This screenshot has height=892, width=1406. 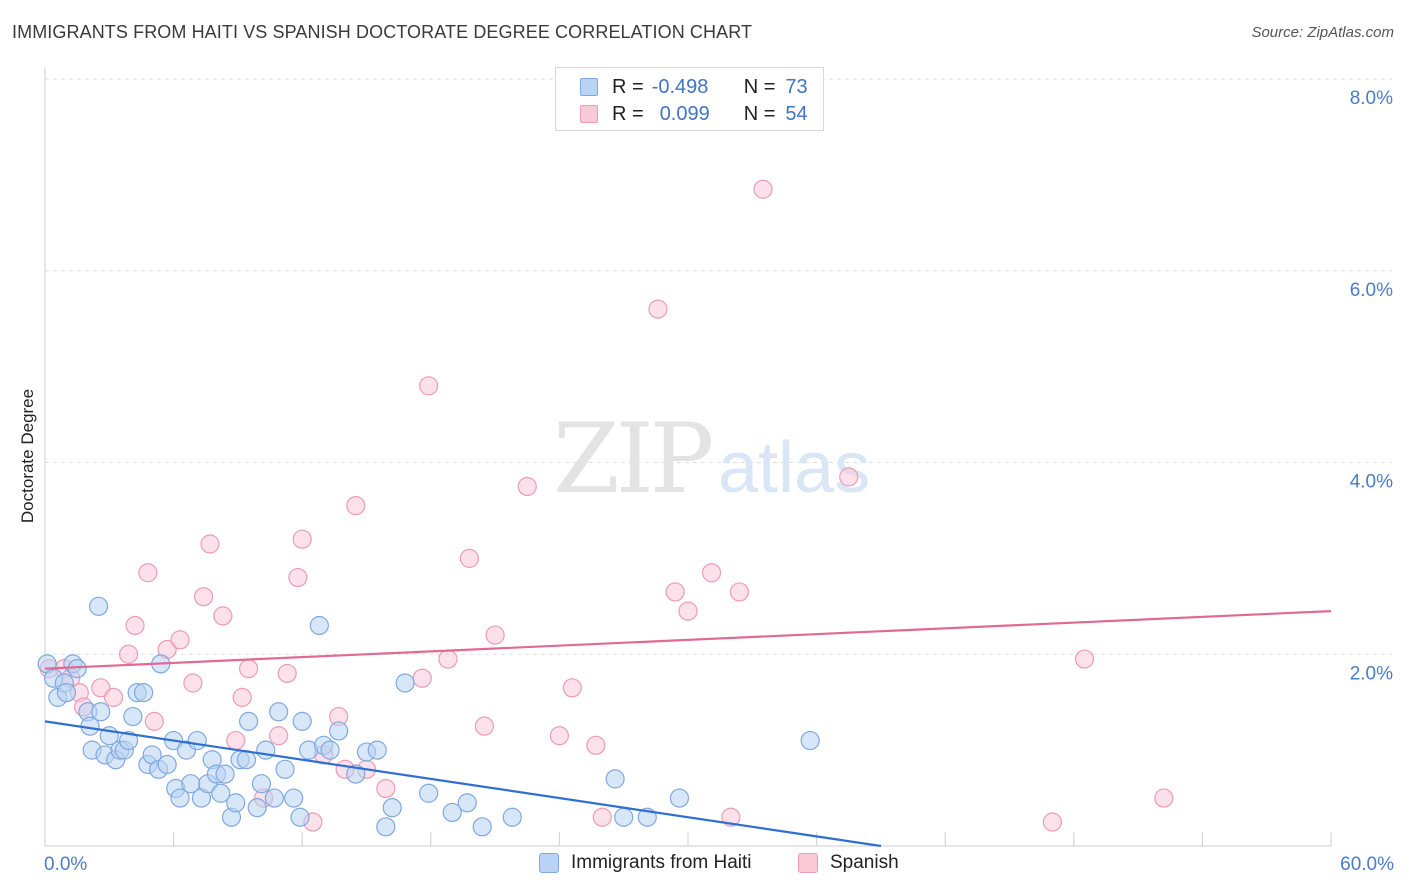 What do you see at coordinates (1371, 290) in the screenshot?
I see `y-tick-label: 6.0%` at bounding box center [1371, 290].